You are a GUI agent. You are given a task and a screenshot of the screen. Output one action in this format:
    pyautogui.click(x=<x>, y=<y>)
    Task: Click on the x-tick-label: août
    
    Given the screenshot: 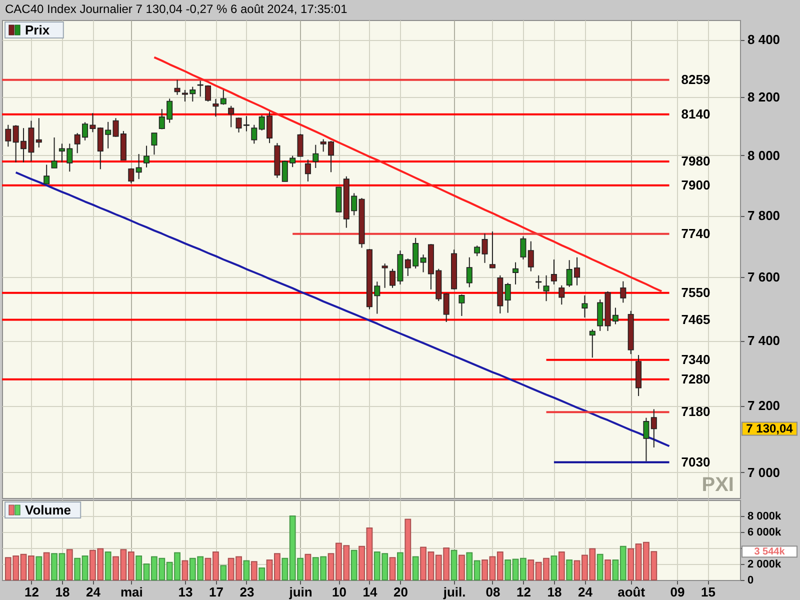 What is the action you would take?
    pyautogui.click(x=632, y=592)
    